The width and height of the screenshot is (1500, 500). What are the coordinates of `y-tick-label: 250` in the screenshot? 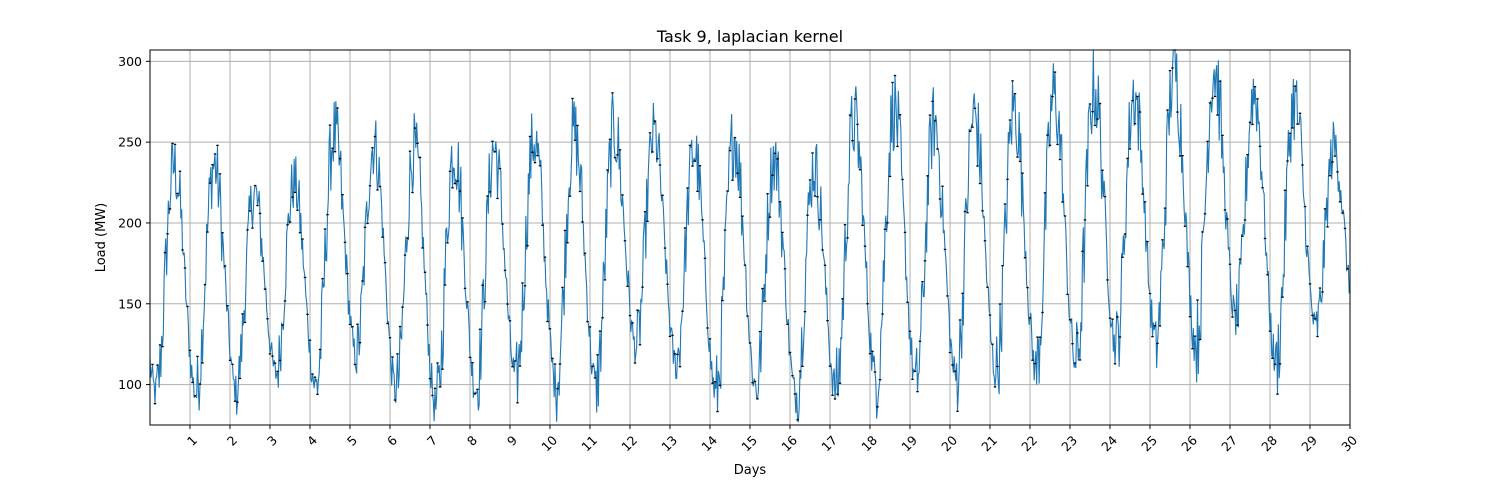 It's located at (130, 142).